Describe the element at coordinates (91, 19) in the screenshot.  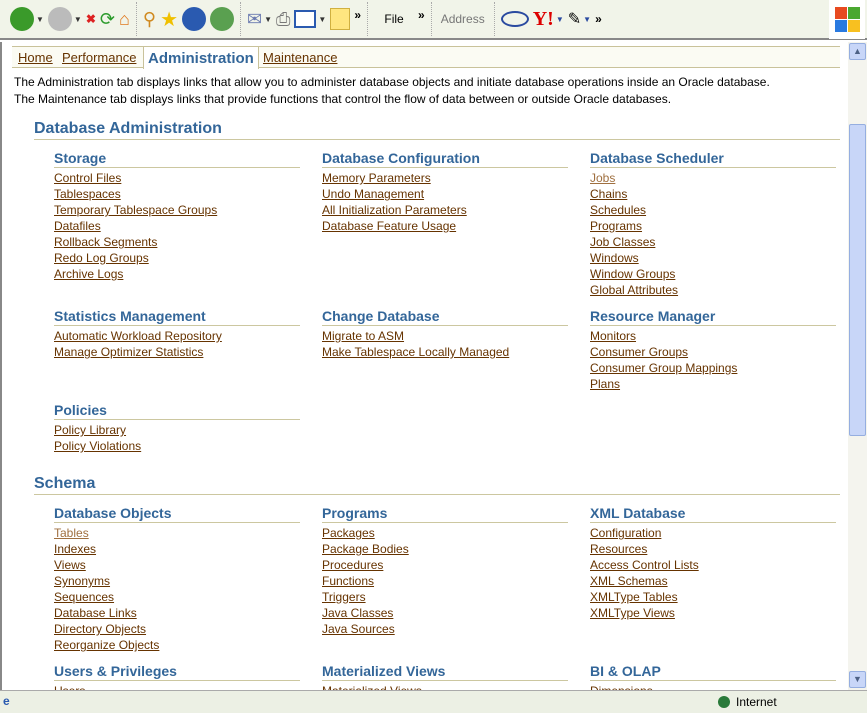
I see `stop-button: ✖` at that location.